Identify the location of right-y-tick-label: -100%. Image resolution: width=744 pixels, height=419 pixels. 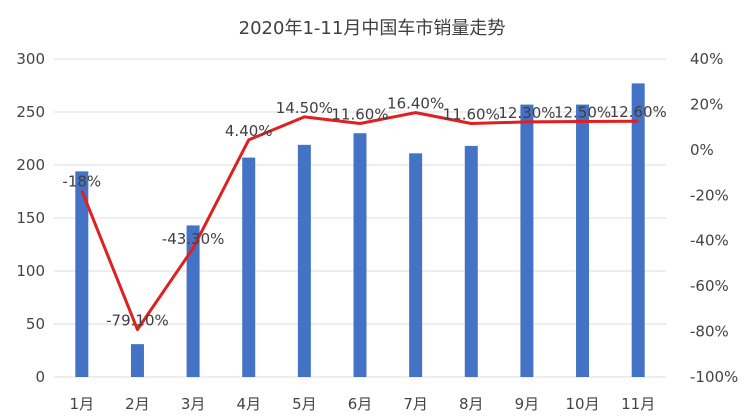
(714, 377).